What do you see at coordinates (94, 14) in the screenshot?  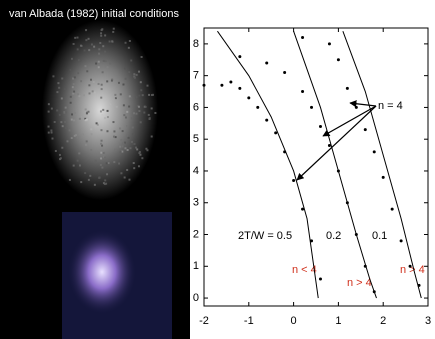 I see `panel-title: van Albada (1982) initial conditions` at bounding box center [94, 14].